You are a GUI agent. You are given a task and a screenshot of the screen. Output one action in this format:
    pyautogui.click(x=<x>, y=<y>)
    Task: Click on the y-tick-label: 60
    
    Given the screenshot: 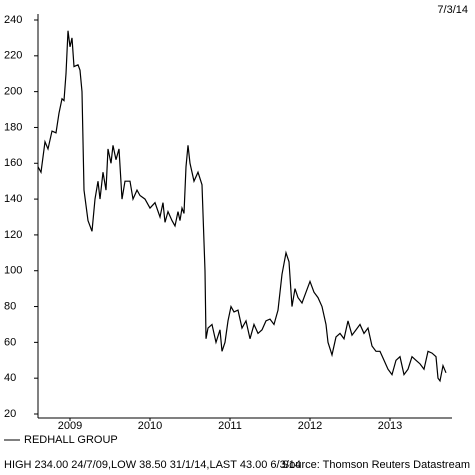 What is the action you would take?
    pyautogui.click(x=10, y=342)
    